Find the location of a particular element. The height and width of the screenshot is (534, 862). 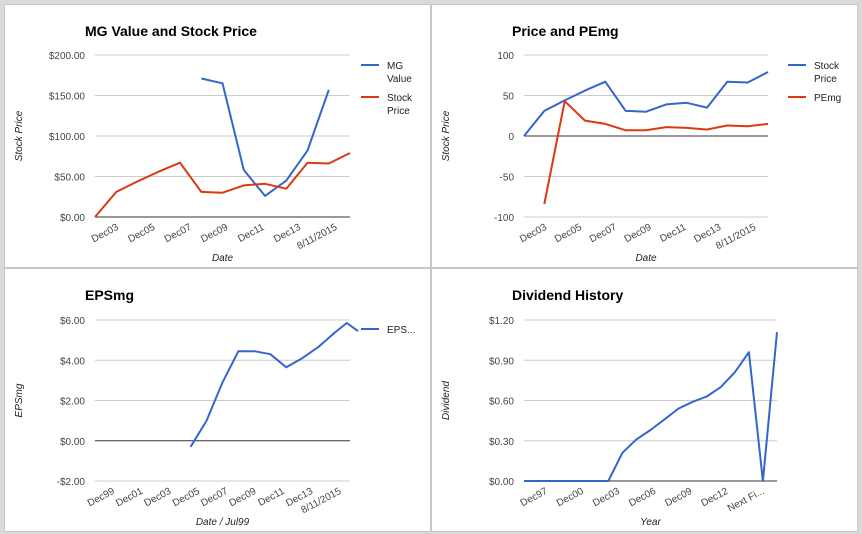

y-tick-label: $2.00 is located at coordinates (72, 402).